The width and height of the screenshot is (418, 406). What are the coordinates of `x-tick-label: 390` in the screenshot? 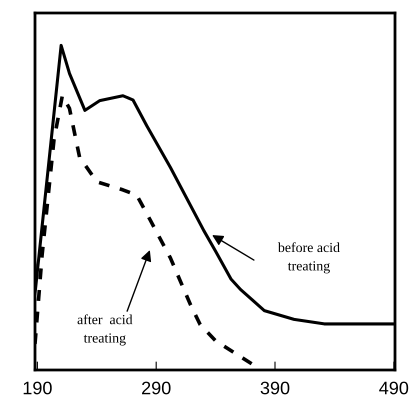 It's located at (275, 388).